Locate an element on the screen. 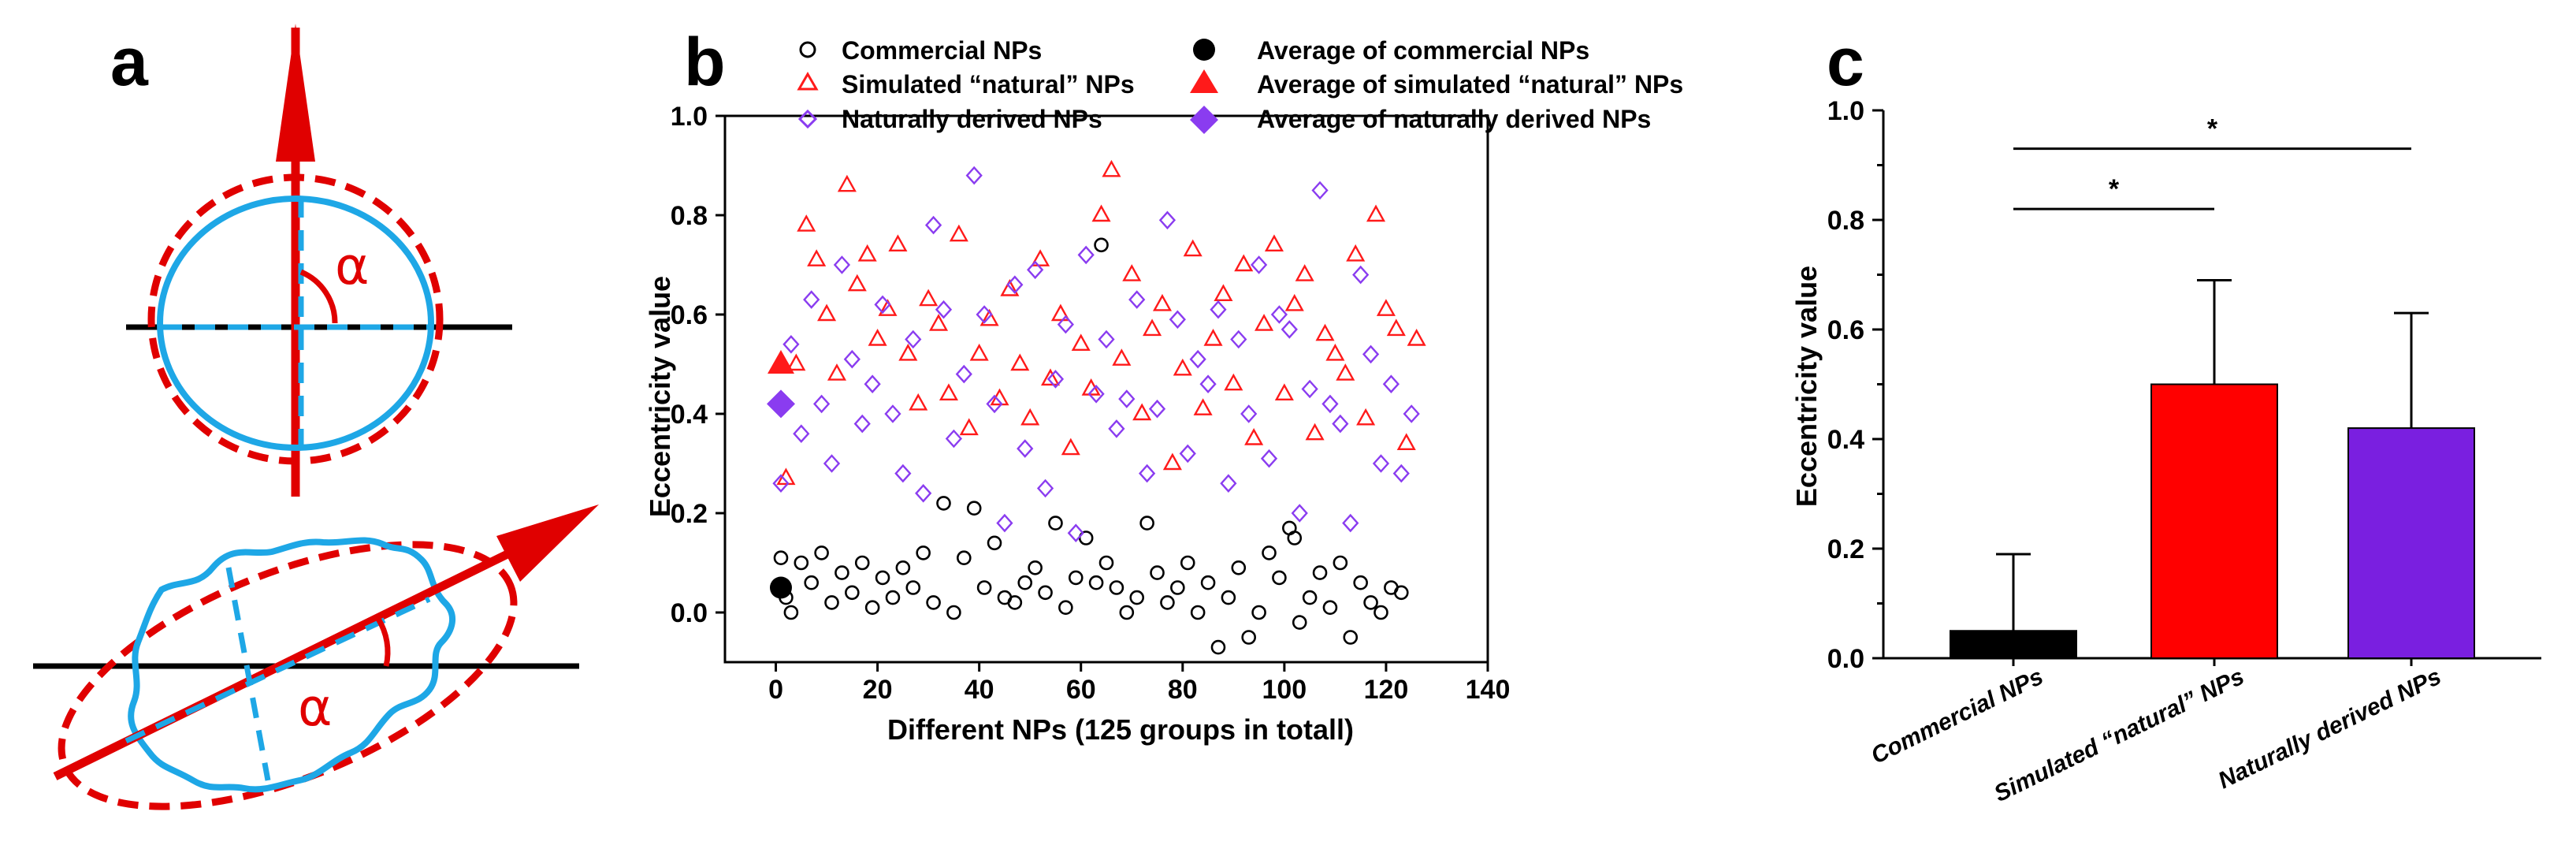  blue-dashed-minor is located at coordinates (248, 674).